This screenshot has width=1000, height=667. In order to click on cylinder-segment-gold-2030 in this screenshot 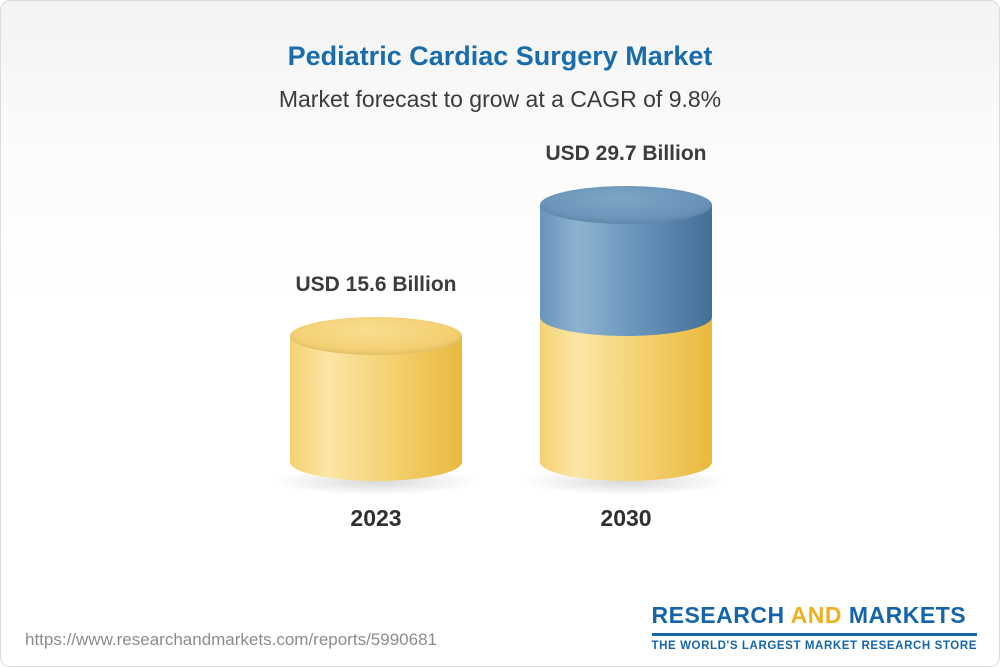, I will do `click(626, 398)`.